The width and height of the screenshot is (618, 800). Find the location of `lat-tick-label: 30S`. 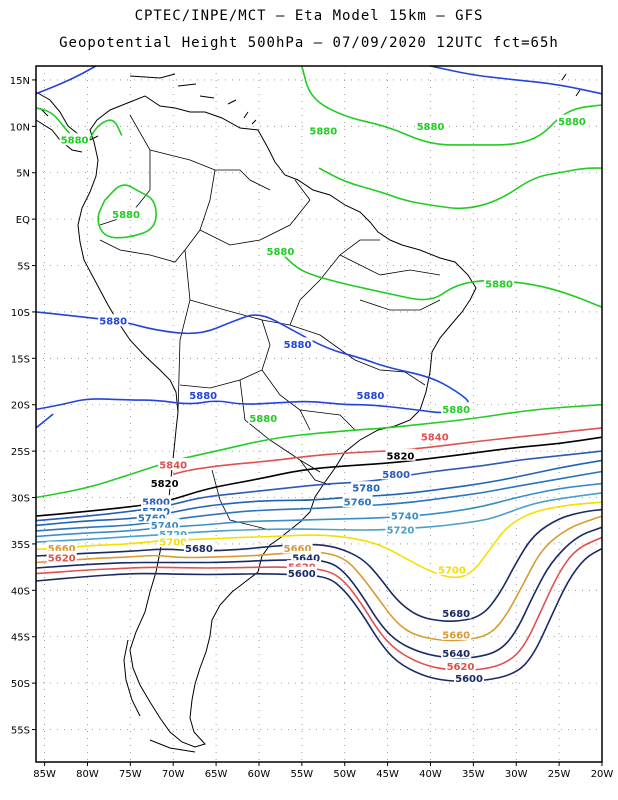

lat-tick-label: 30S is located at coordinates (20, 499).